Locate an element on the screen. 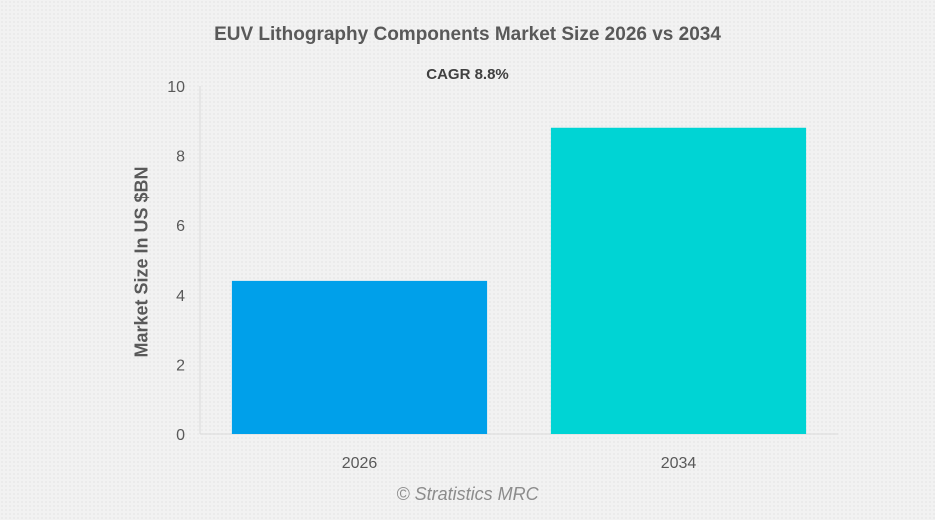 This screenshot has width=935, height=520. y-tick-label: 6 is located at coordinates (180, 226).